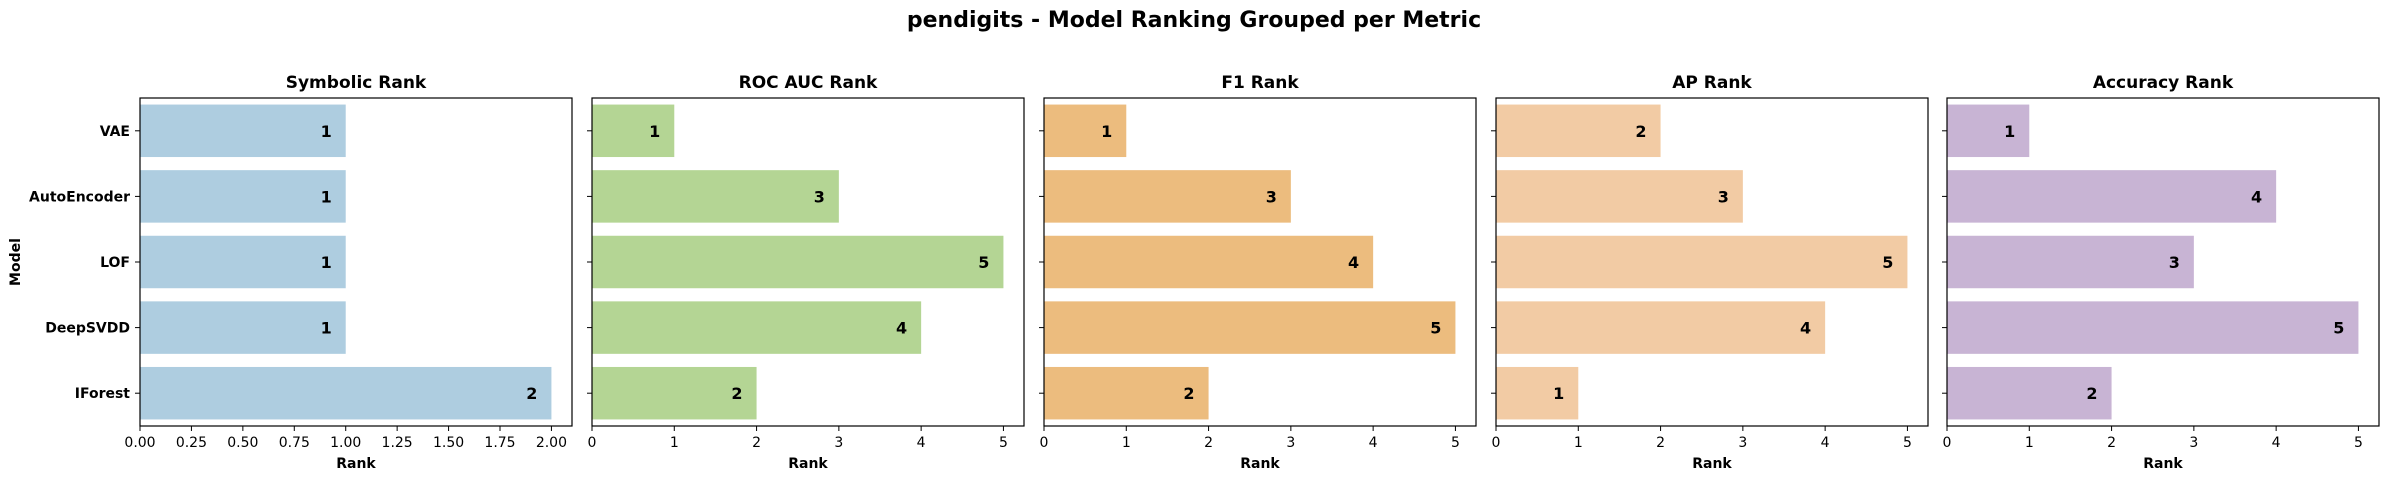  I want to click on y-tick-label: DeepSVDD, so click(87, 329).